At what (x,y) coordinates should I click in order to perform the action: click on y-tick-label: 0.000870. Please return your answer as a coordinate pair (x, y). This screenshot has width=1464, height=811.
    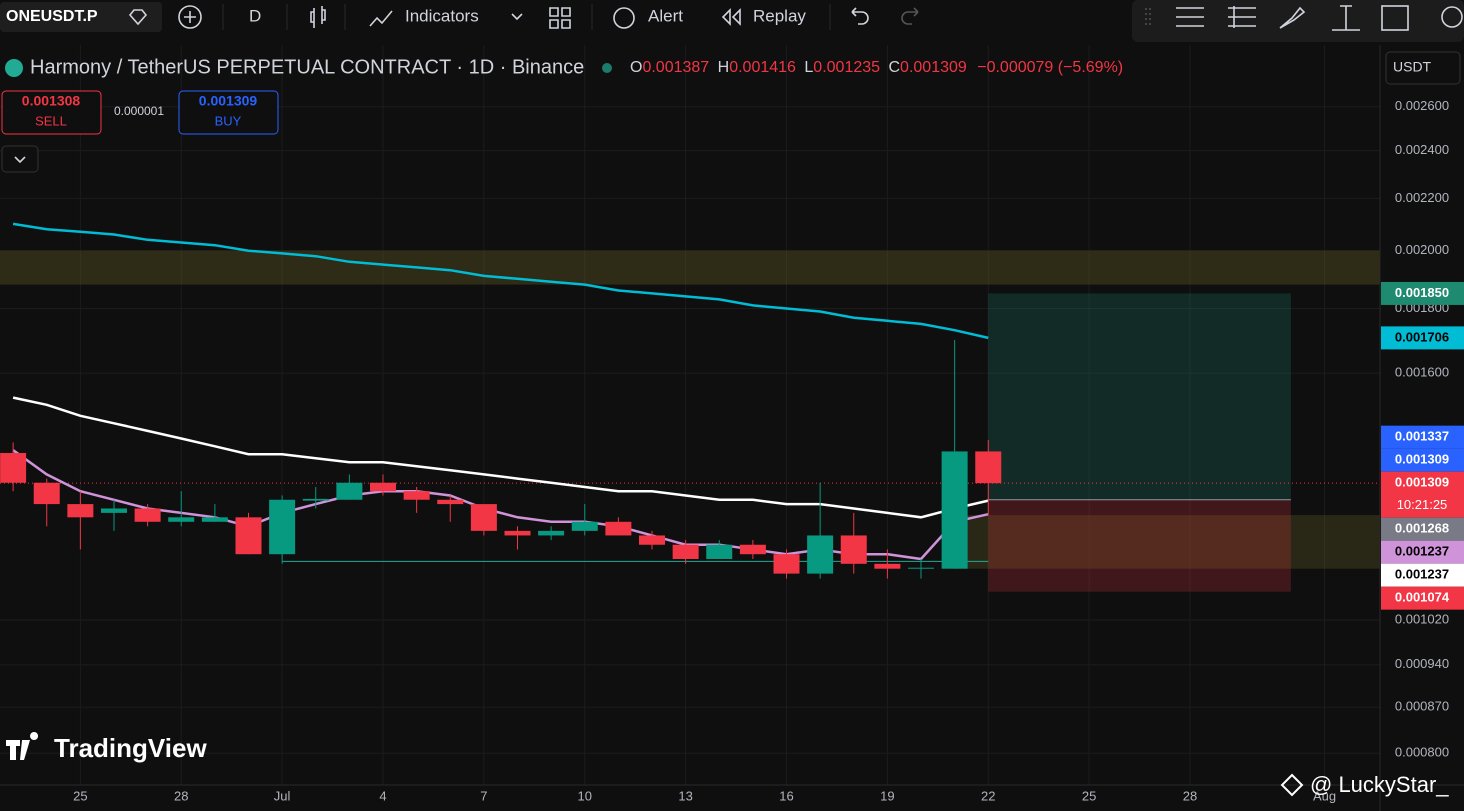
    Looking at the image, I should click on (1422, 706).